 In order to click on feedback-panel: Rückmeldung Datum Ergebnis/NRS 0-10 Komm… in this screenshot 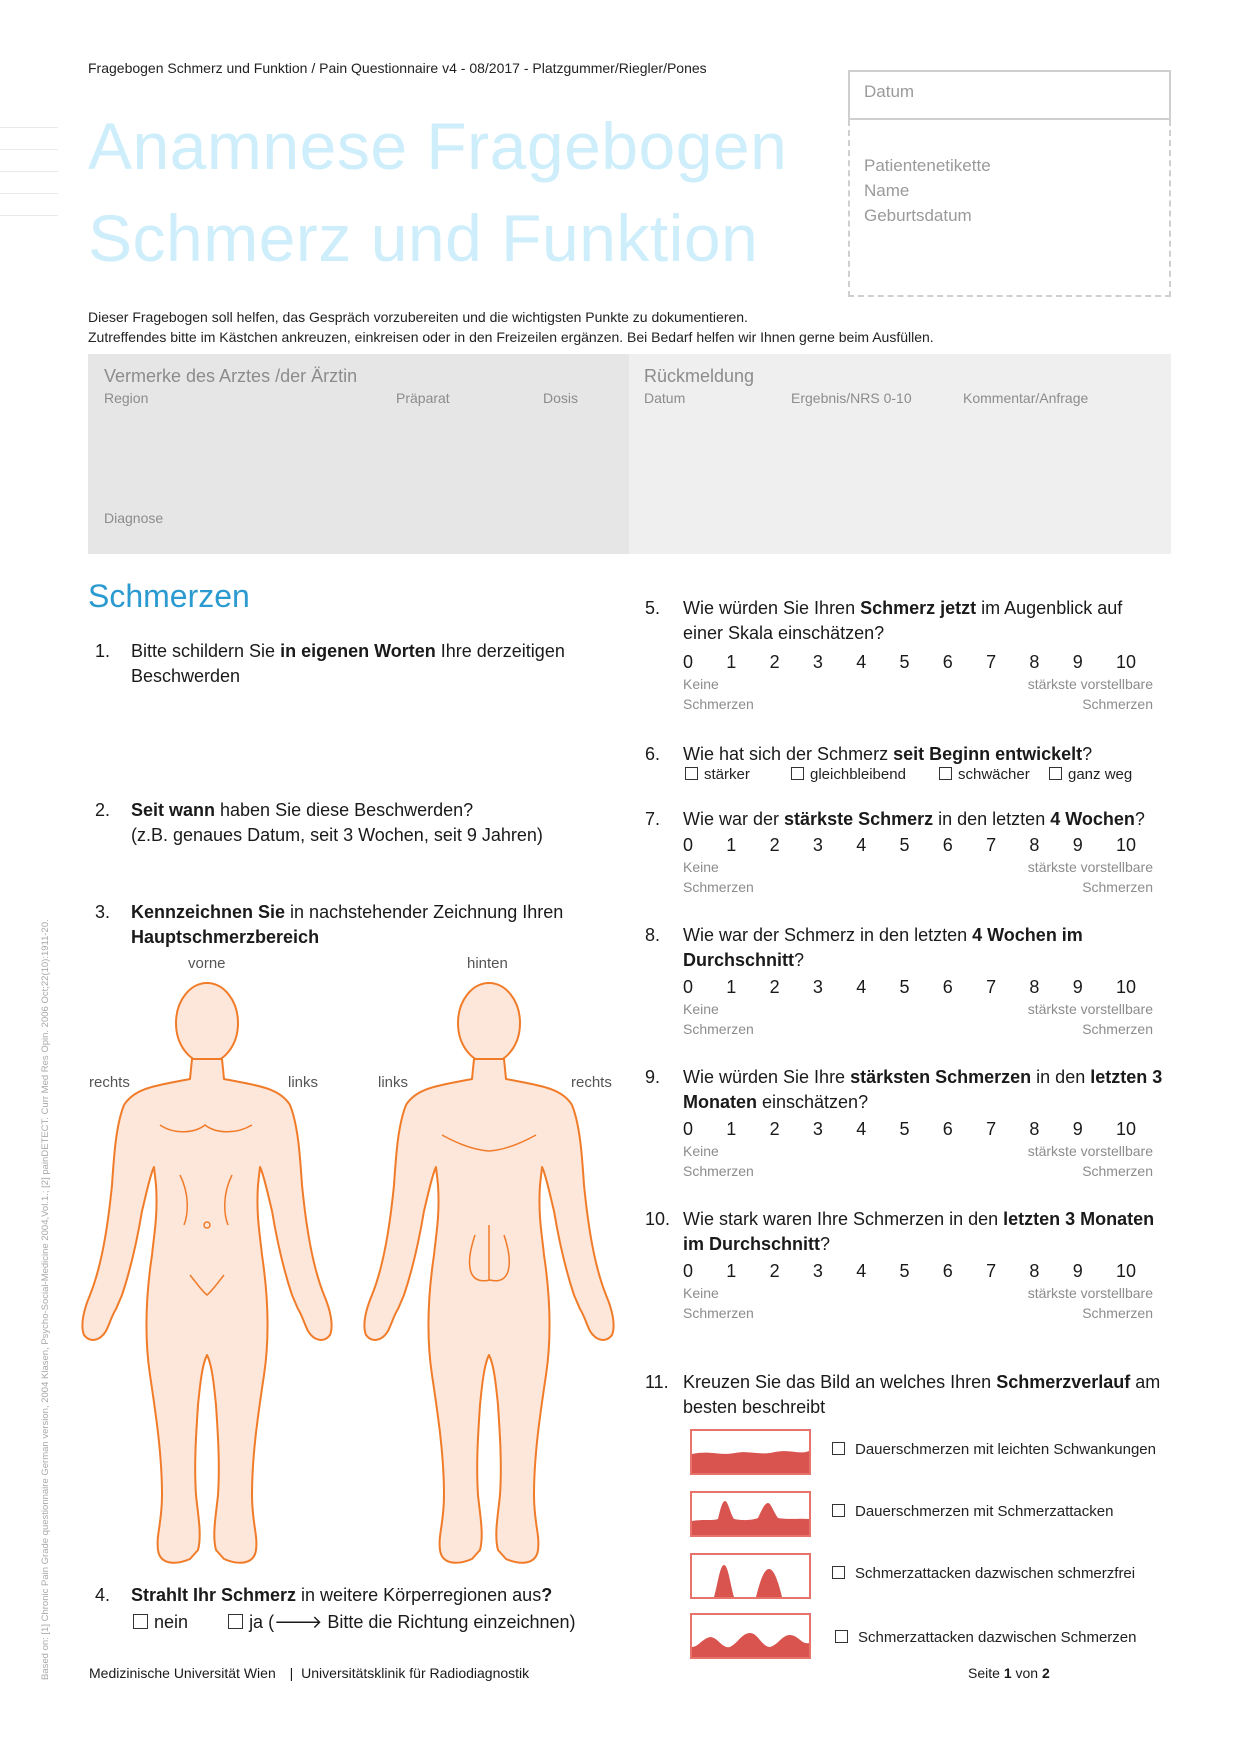, I will do `click(900, 454)`.